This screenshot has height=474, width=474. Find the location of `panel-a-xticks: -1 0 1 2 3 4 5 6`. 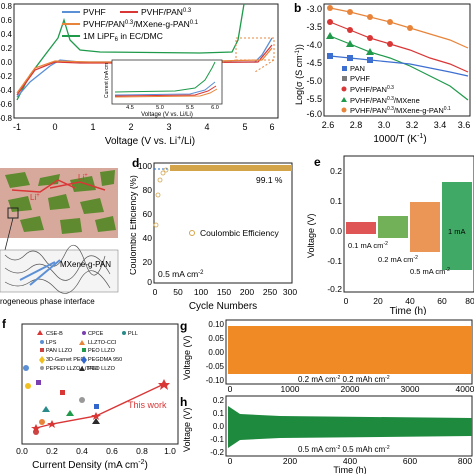

panel-a-xticks: -1 0 1 2 3 4 5 6 is located at coordinates (144, 127).